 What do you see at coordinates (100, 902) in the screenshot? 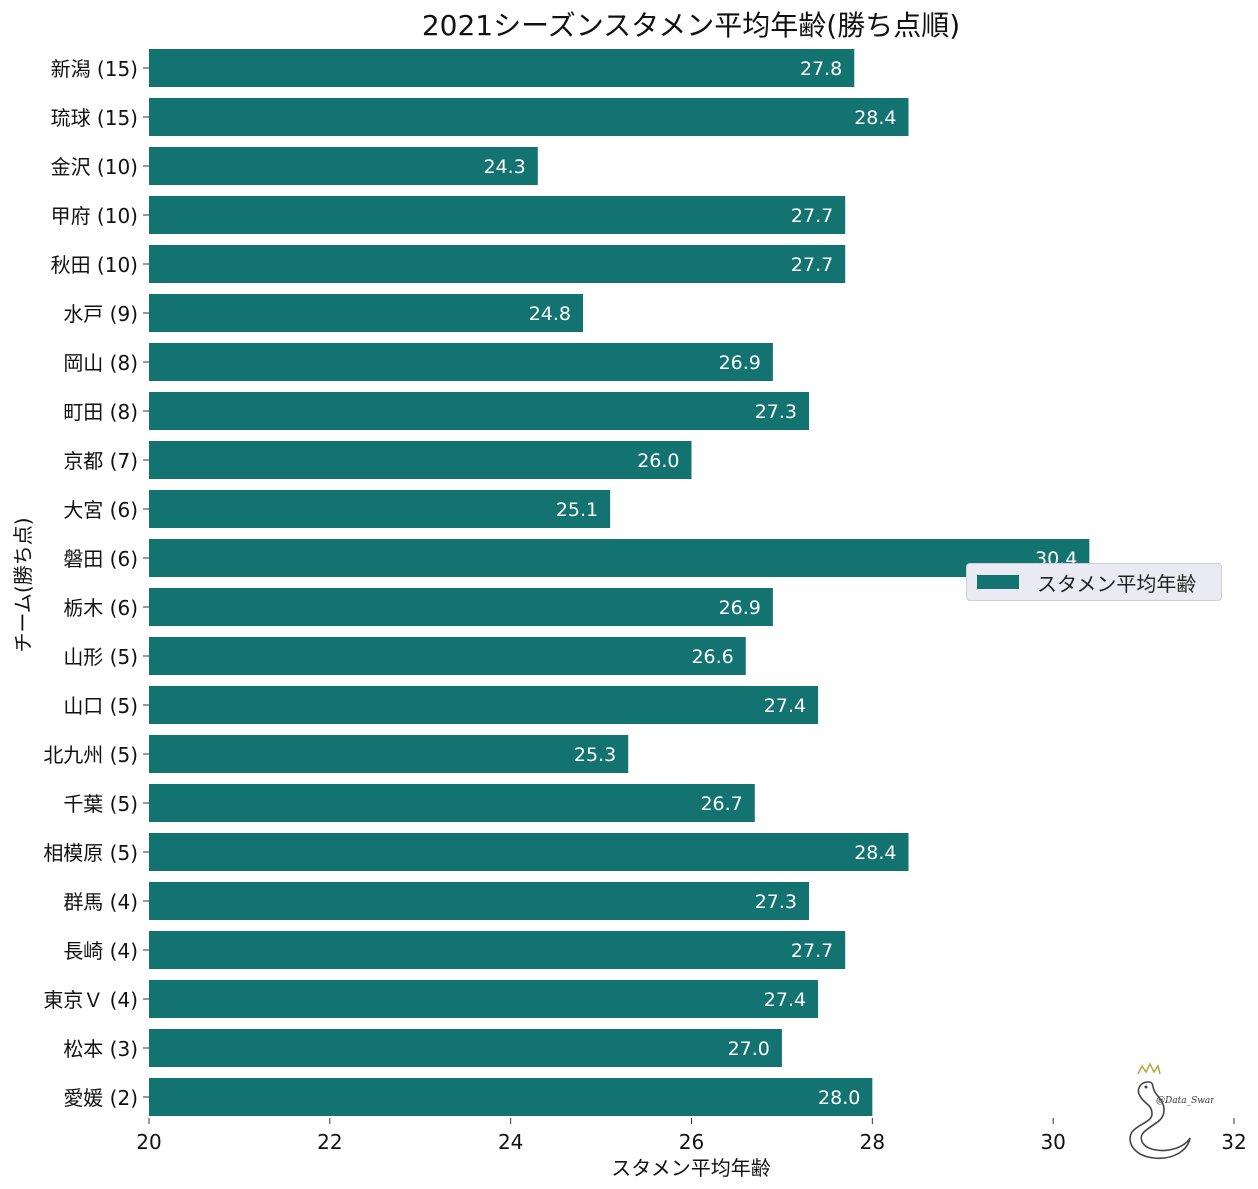
I see `y-tick-label: 群馬 (4)` at bounding box center [100, 902].